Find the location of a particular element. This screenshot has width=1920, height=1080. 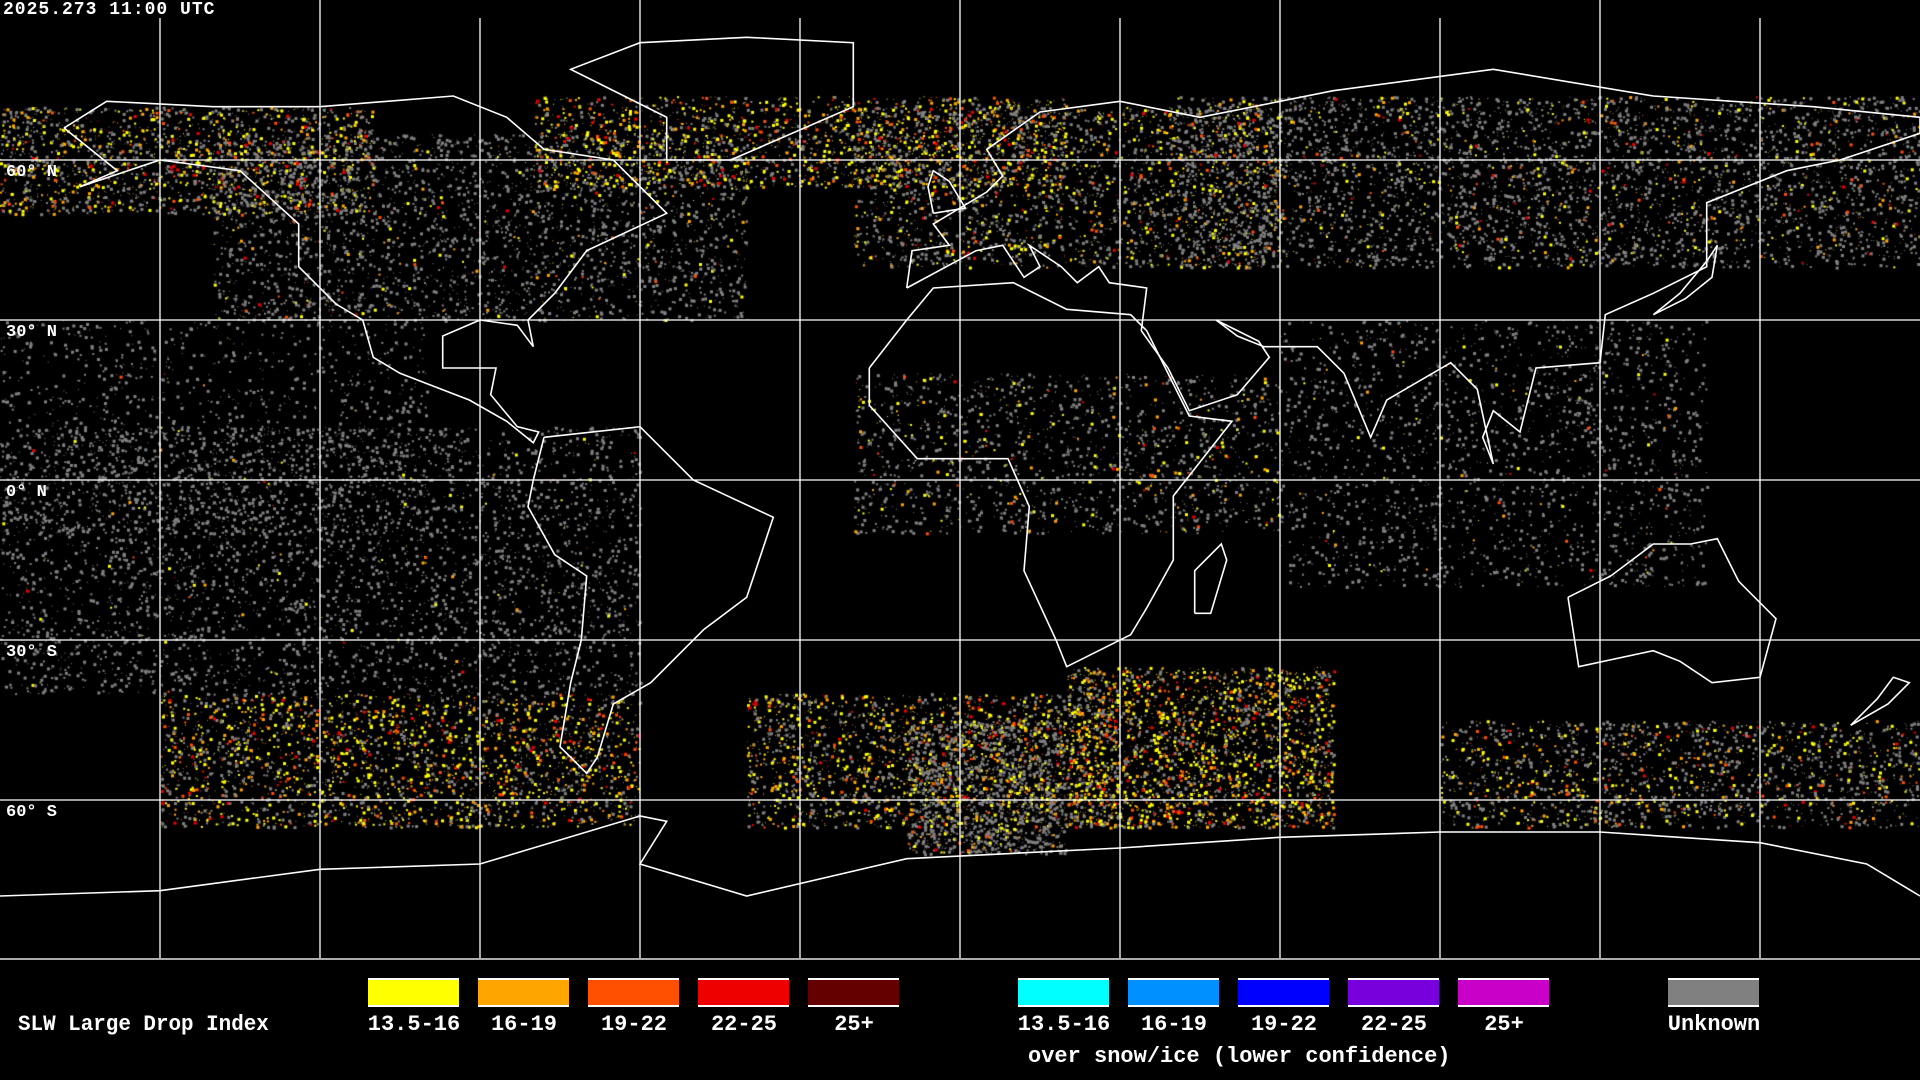

coastline-africa is located at coordinates (1051, 474).